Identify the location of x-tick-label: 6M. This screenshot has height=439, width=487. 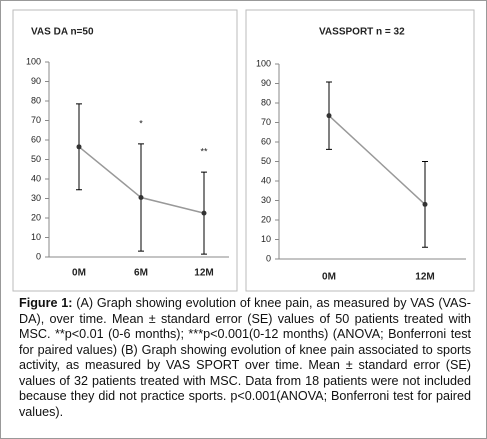
(141, 273).